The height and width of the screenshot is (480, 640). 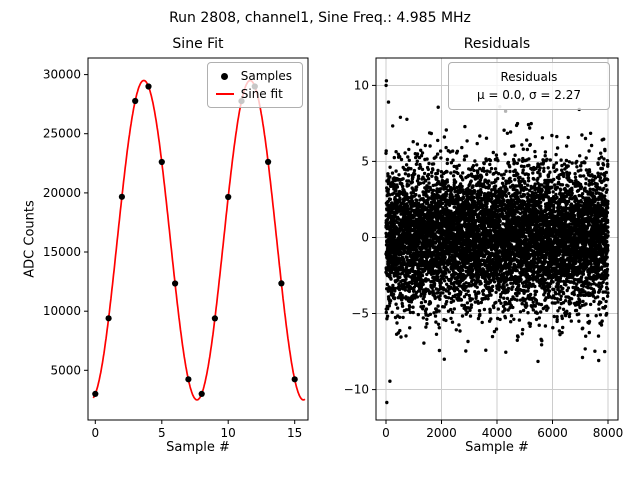 I want to click on y-tick-label: 25000, so click(x=62, y=134).